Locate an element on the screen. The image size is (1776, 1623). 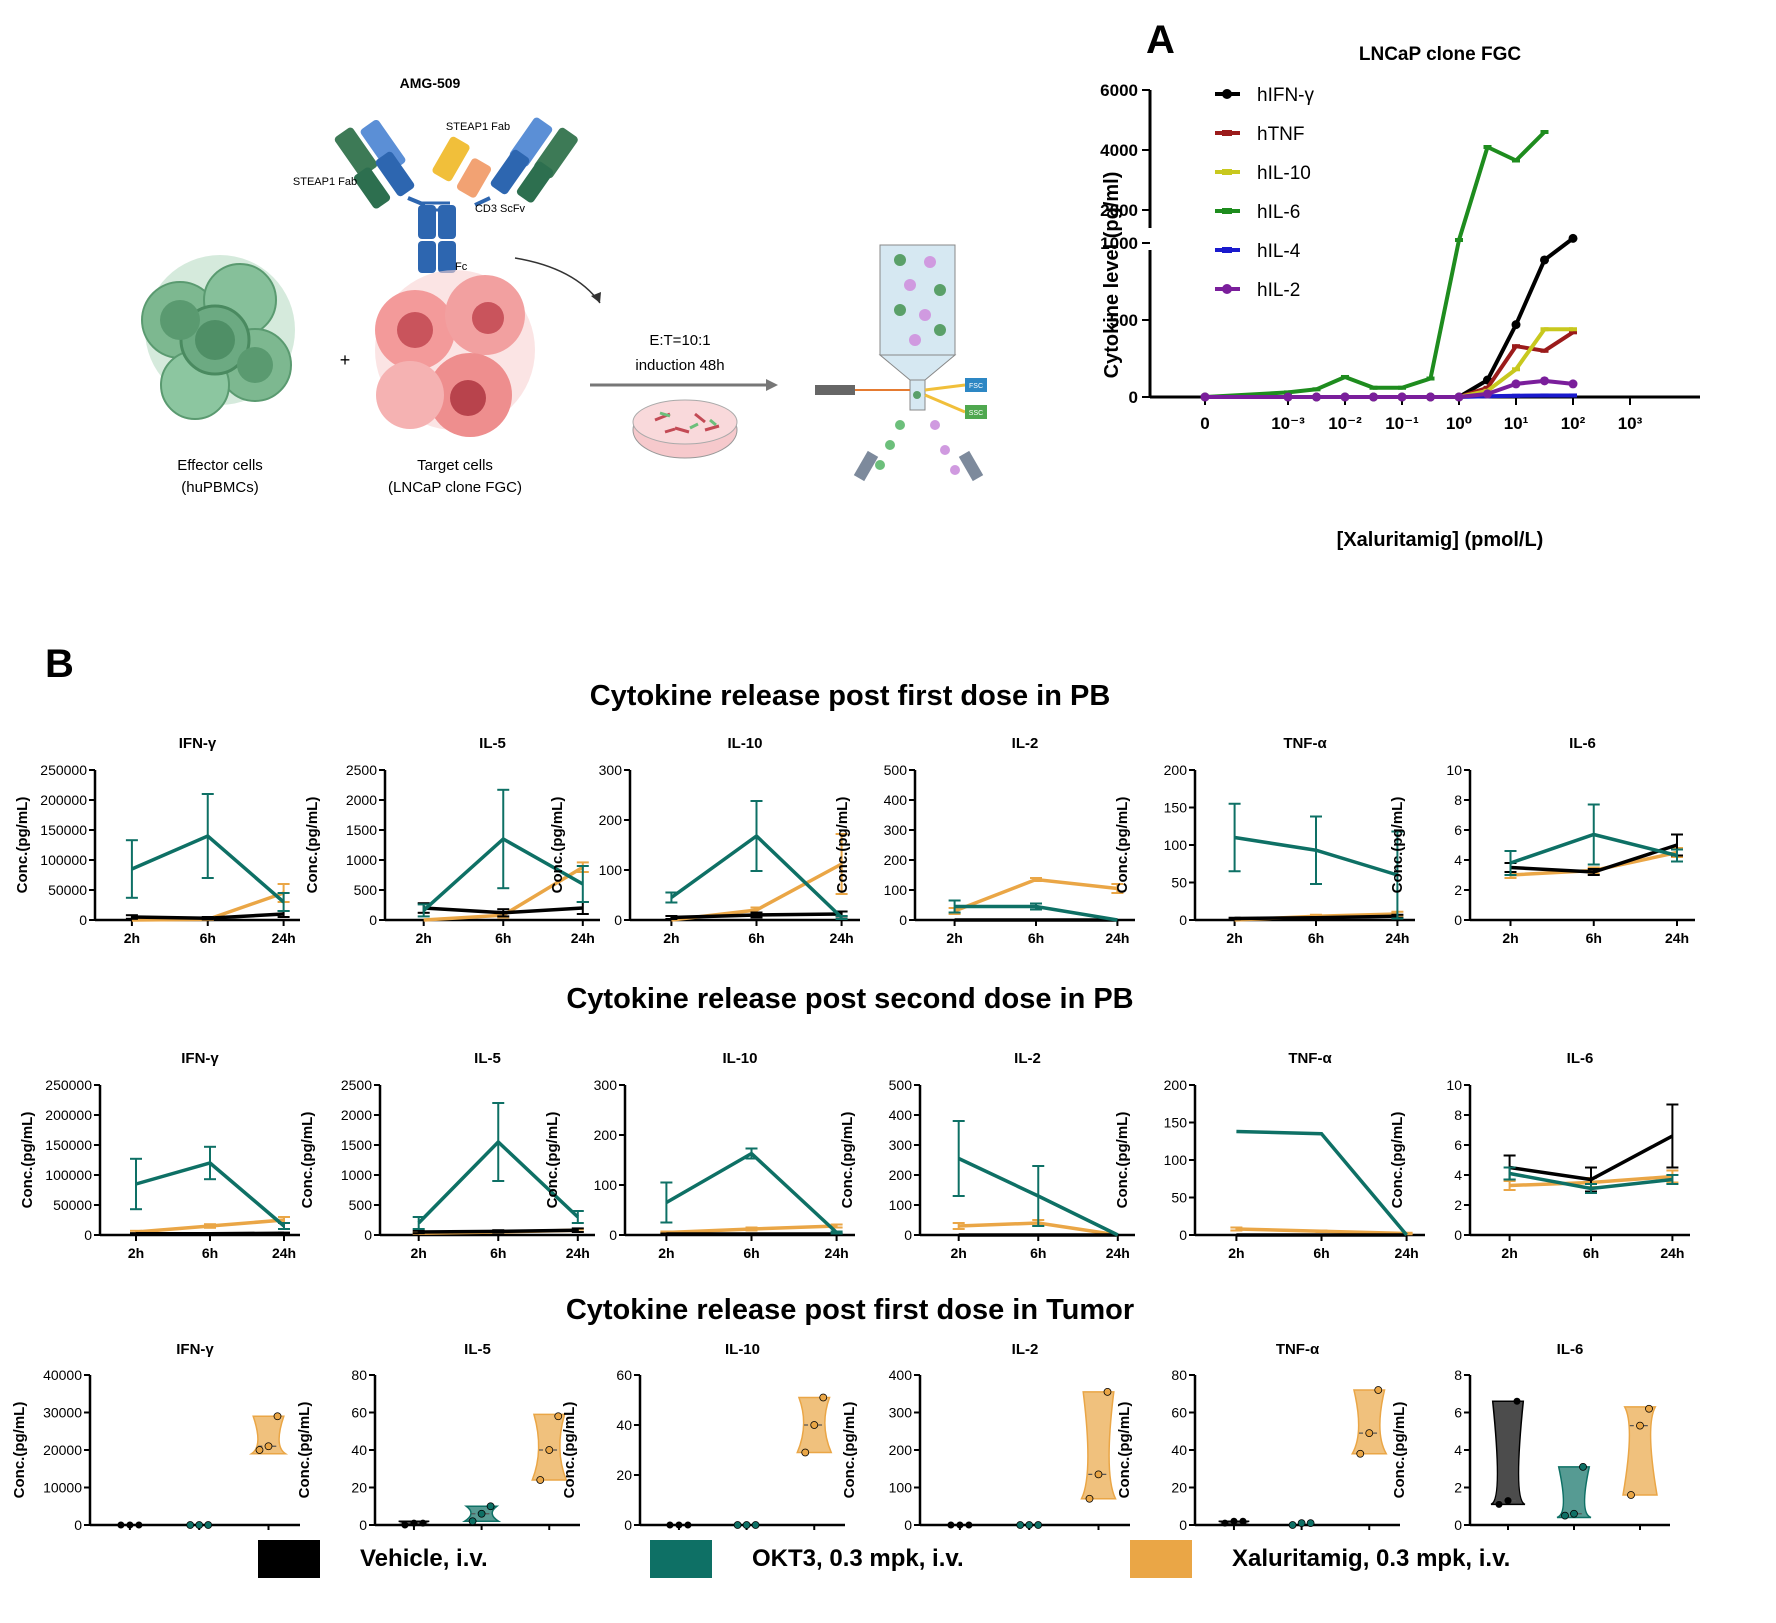
tumor-panel-IL-6: IL-6 Conc.(pg/mL) 0 2 4 6 8 is located at coordinates (1530, 1437).